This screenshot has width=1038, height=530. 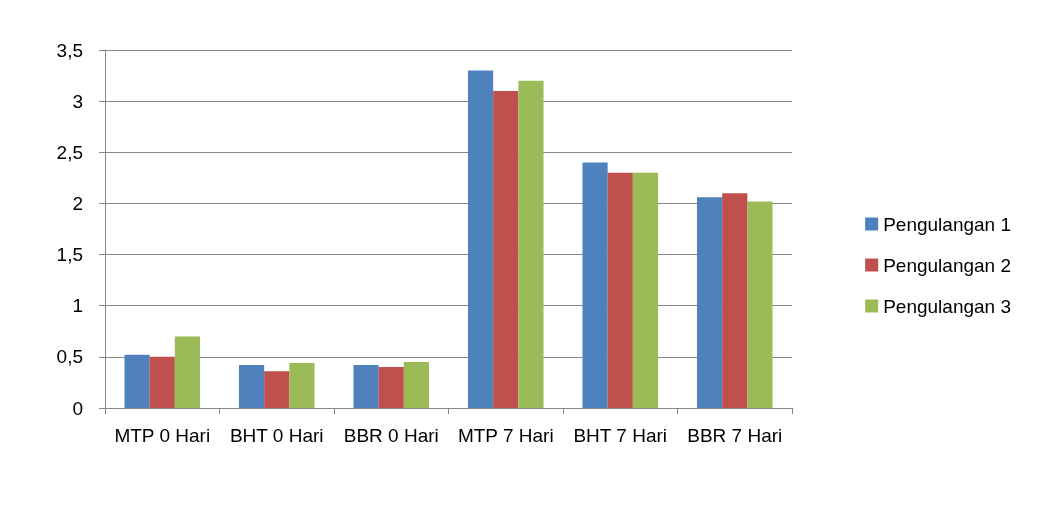 What do you see at coordinates (69, 50) in the screenshot?
I see `y-tick-label: 3,5` at bounding box center [69, 50].